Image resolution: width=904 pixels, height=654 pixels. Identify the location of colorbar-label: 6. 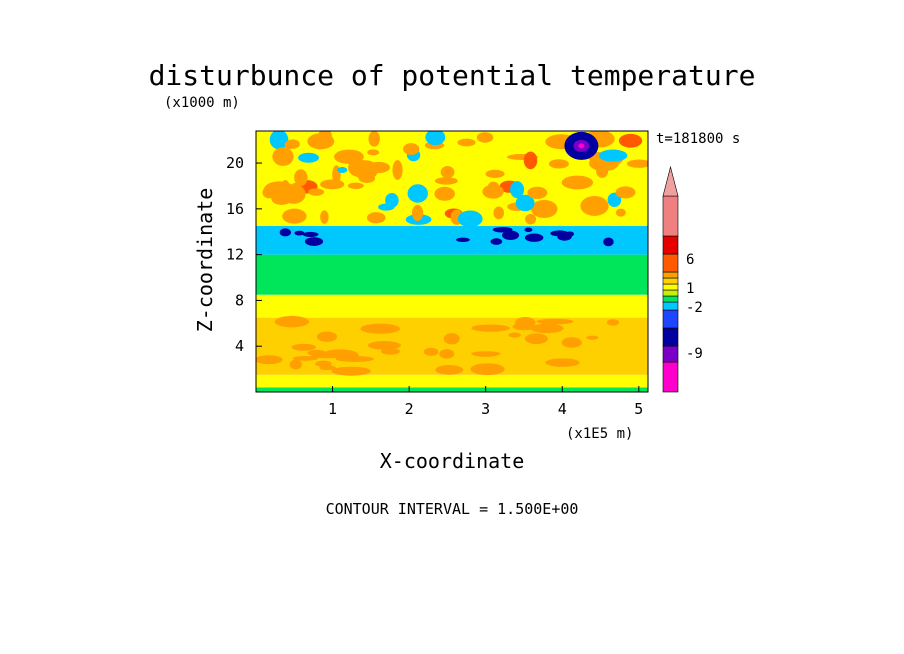
(690, 260).